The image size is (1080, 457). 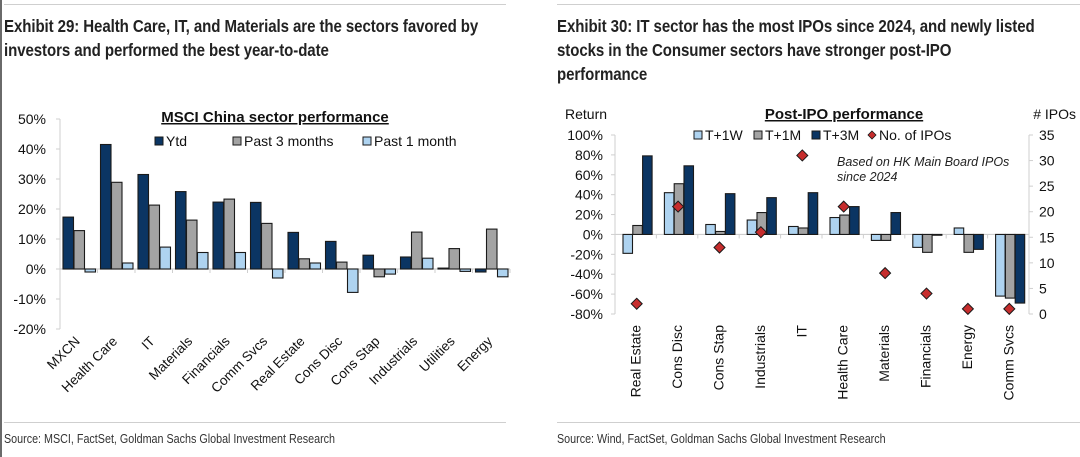 I want to click on bar-t-1m-health-care, so click(x=844, y=224).